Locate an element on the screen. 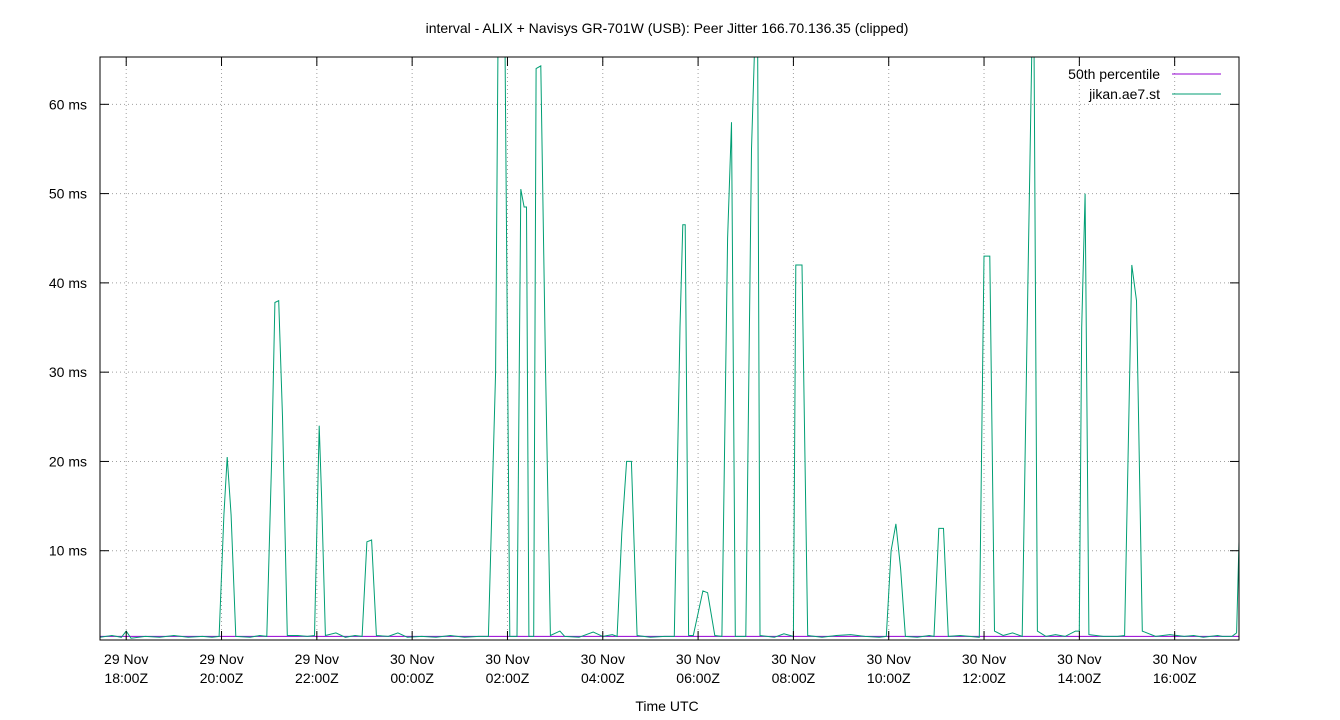 This screenshot has height=720, width=1340. x-tick-time: 04:00Z is located at coordinates (603, 678).